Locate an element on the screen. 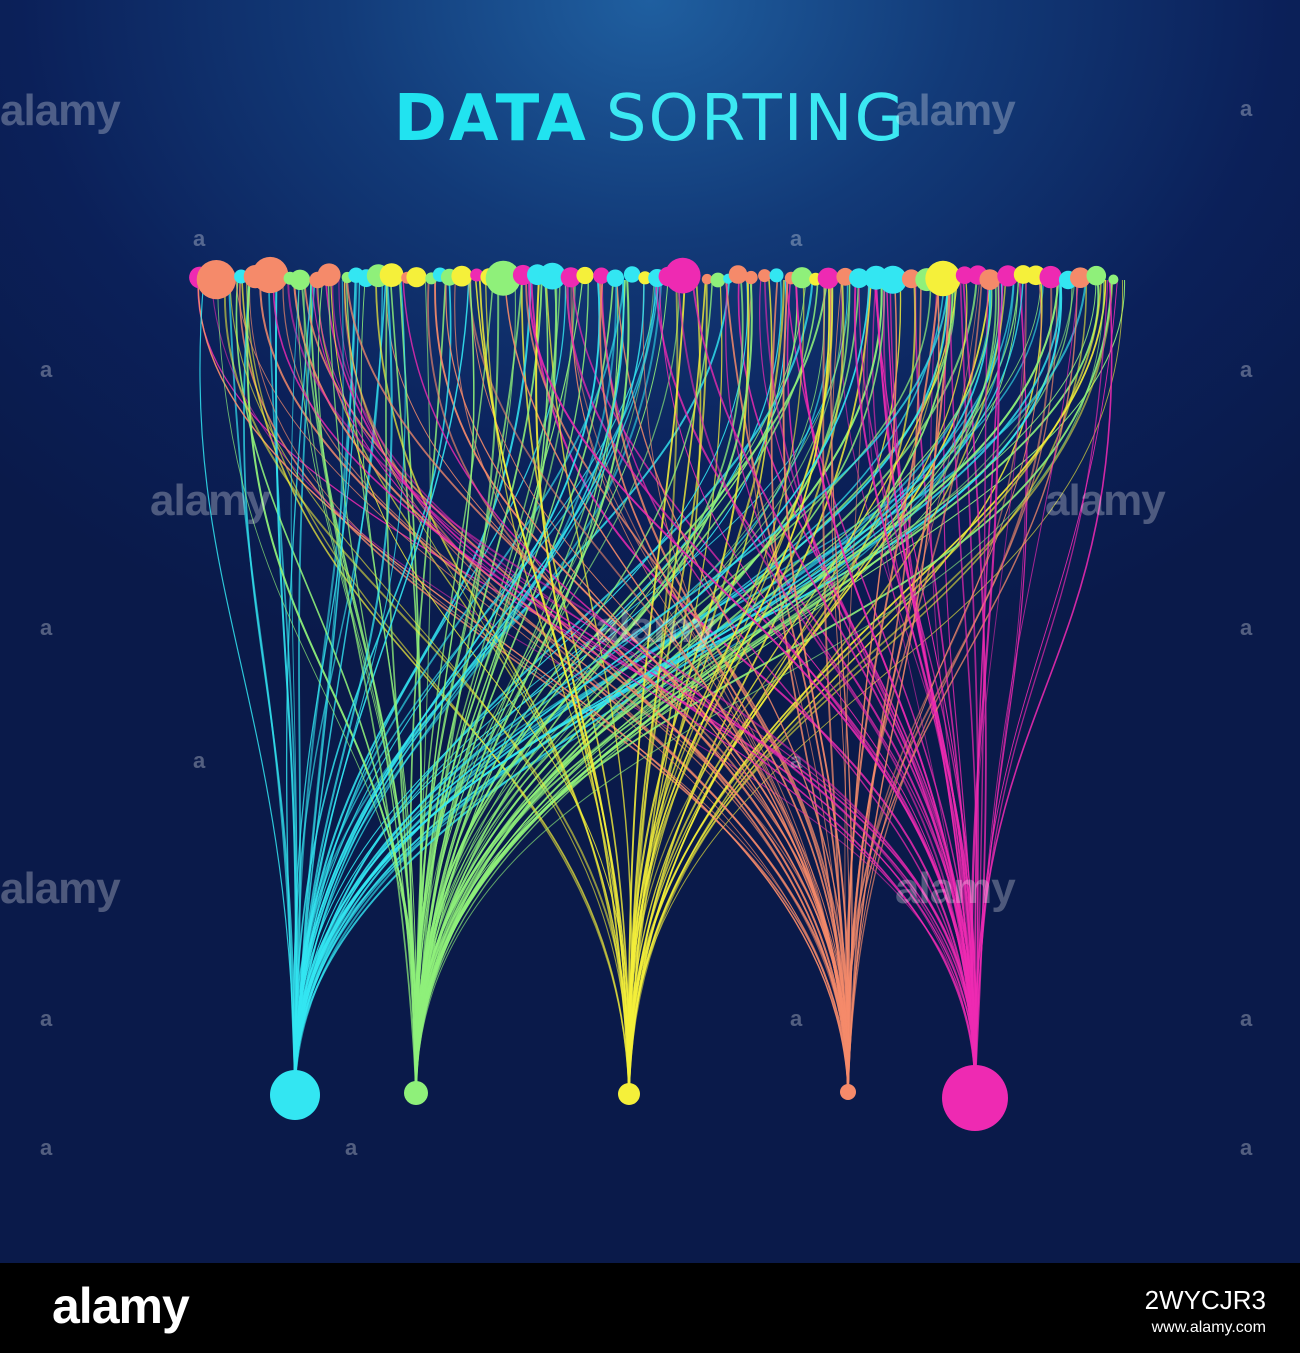  footer-bar: alamy 2WYCJR3 www.alamy.com is located at coordinates (650, 1308).